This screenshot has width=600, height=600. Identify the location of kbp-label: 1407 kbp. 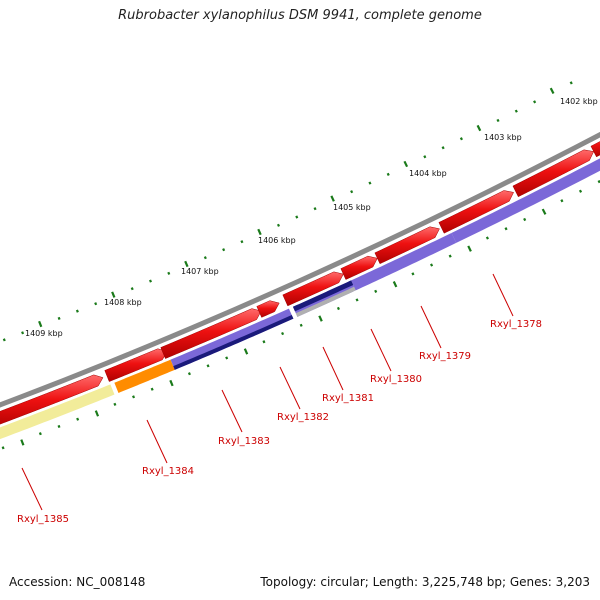
(200, 271).